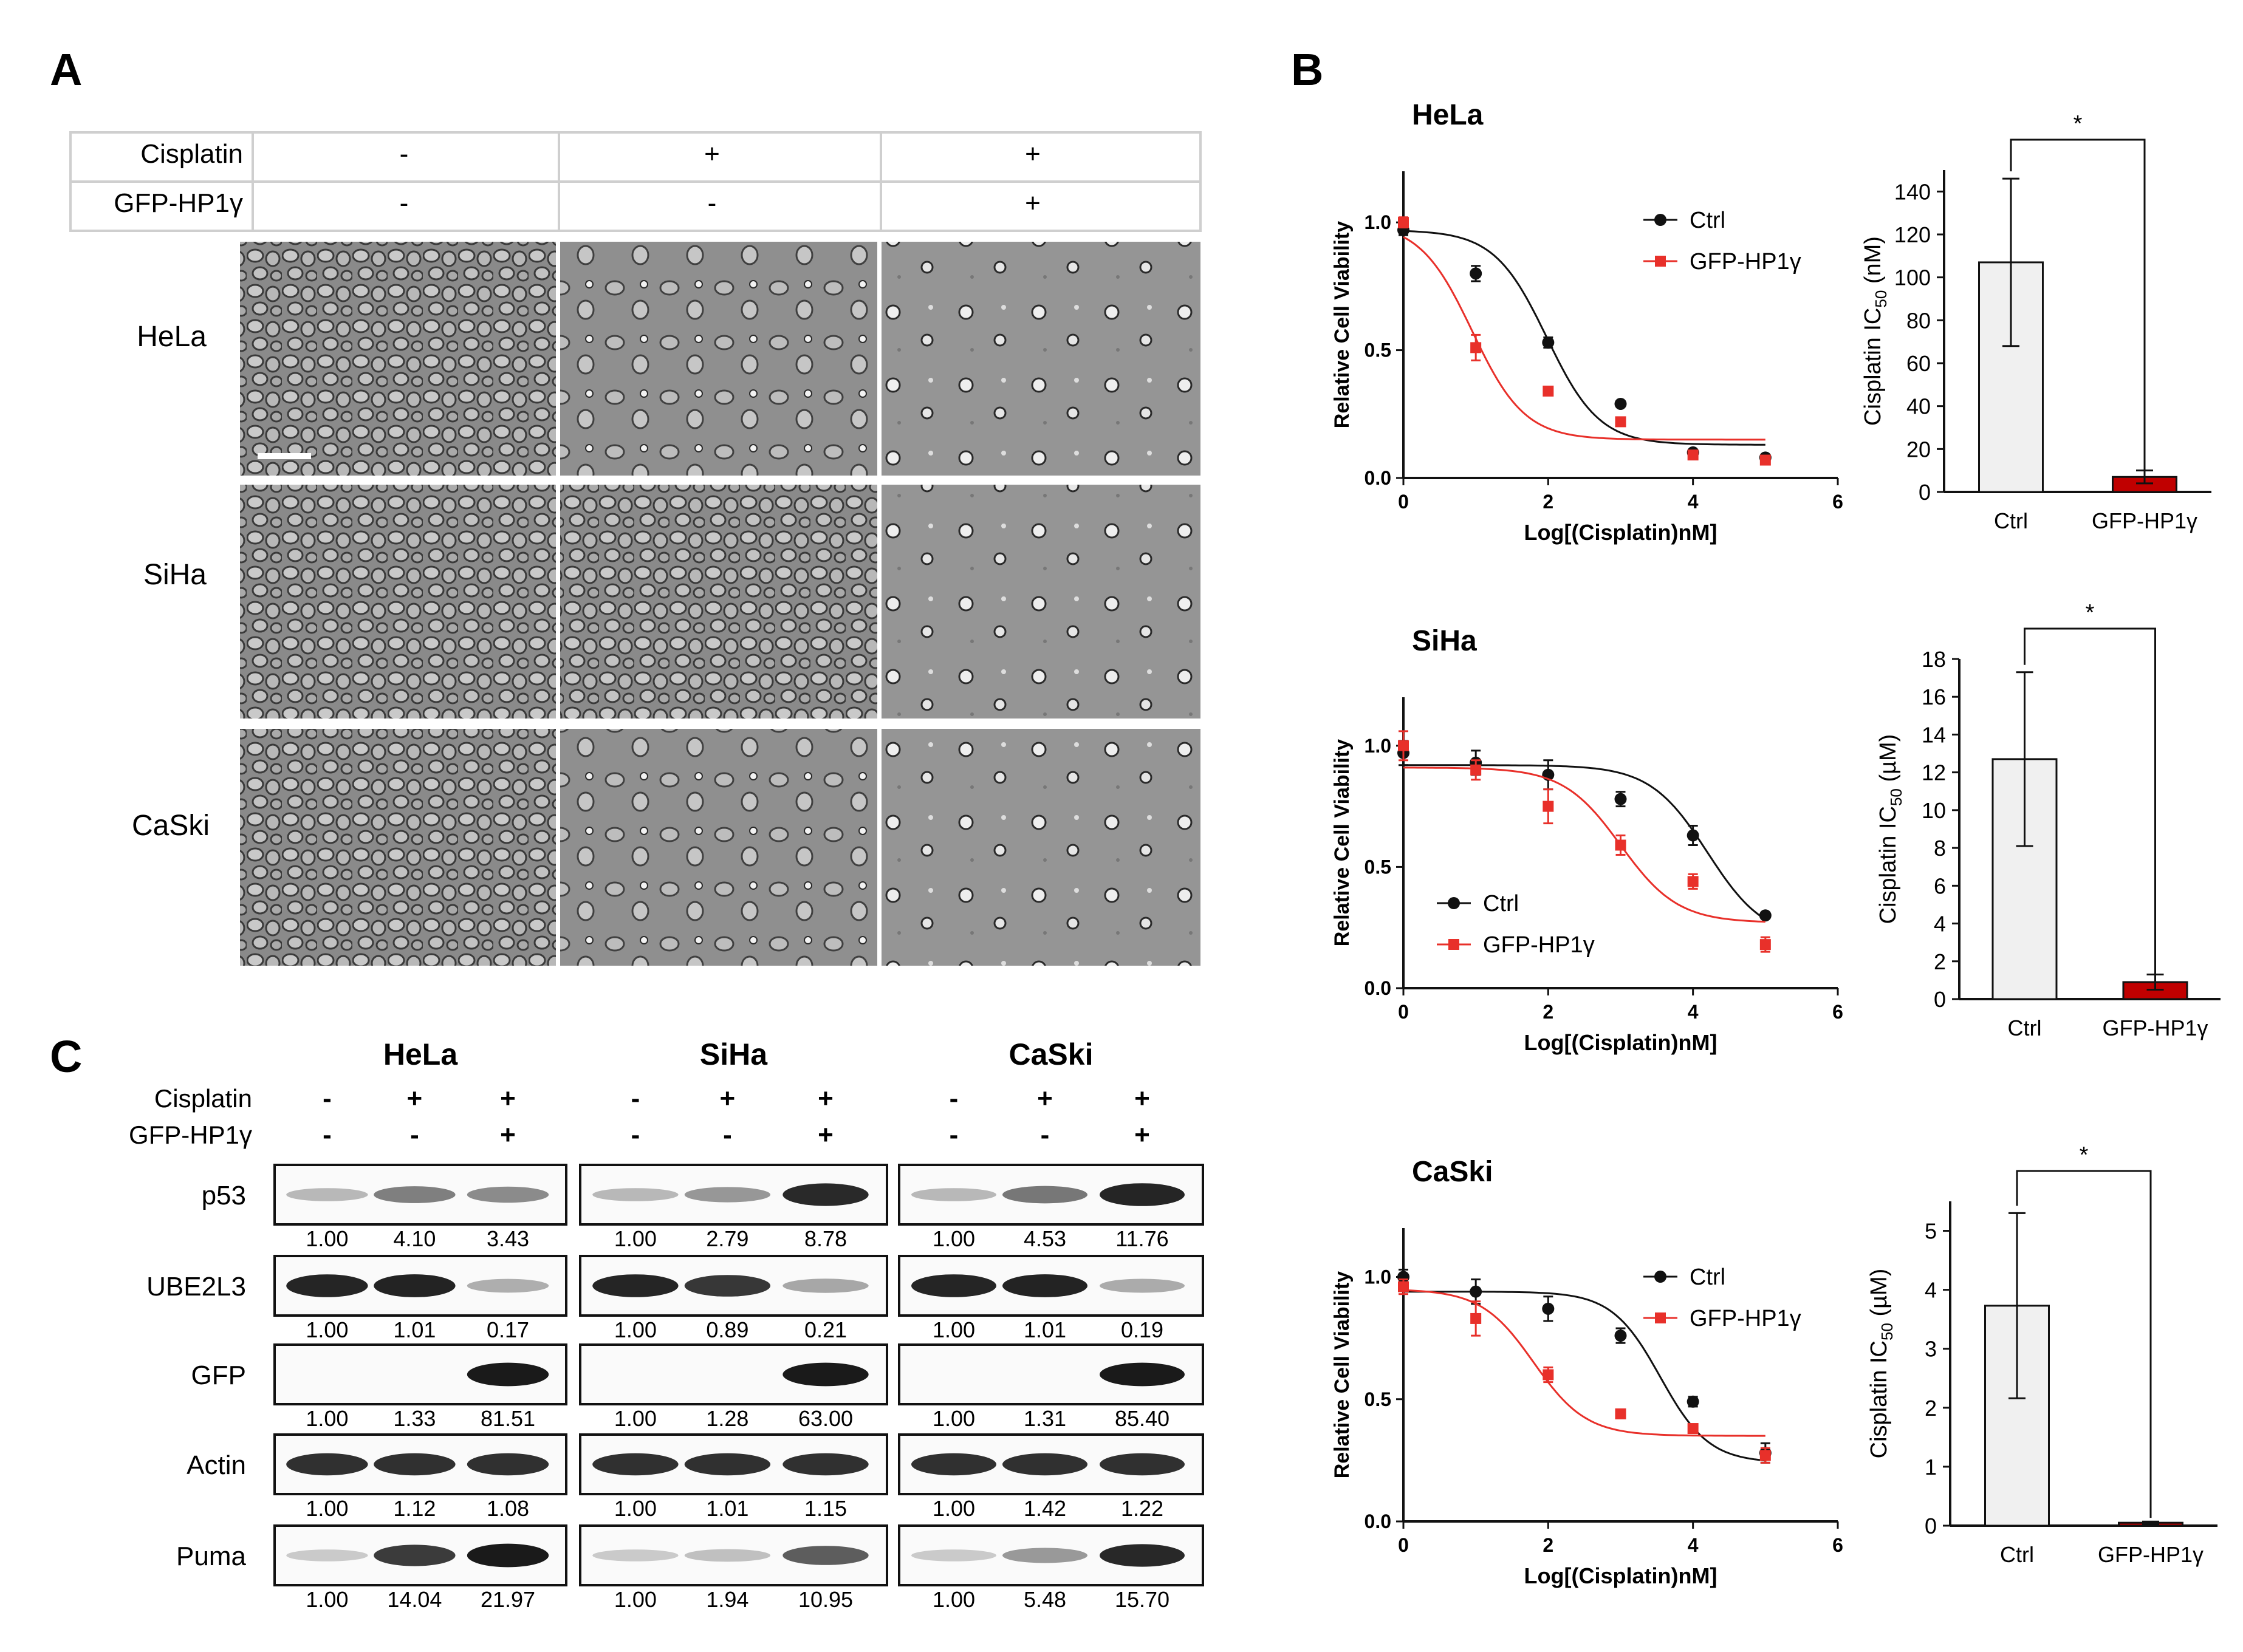 The width and height of the screenshot is (2243, 1652). I want to click on y-tick-label: 80, so click(1918, 320).